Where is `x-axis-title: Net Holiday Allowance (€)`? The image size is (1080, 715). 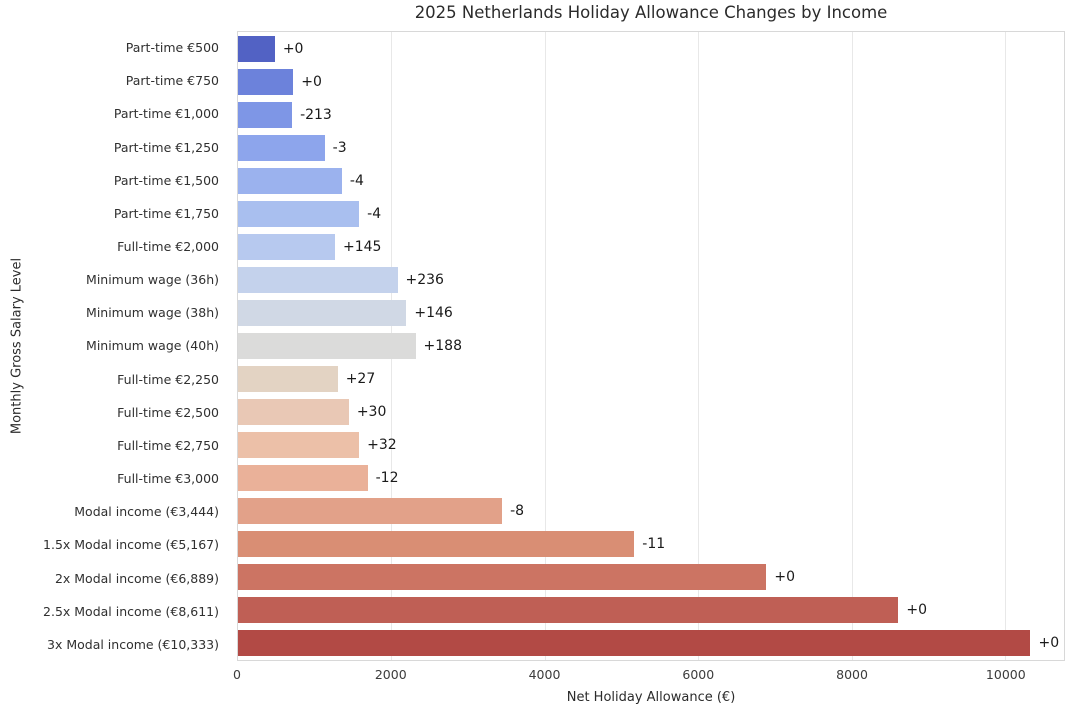 x-axis-title: Net Holiday Allowance (€) is located at coordinates (651, 697).